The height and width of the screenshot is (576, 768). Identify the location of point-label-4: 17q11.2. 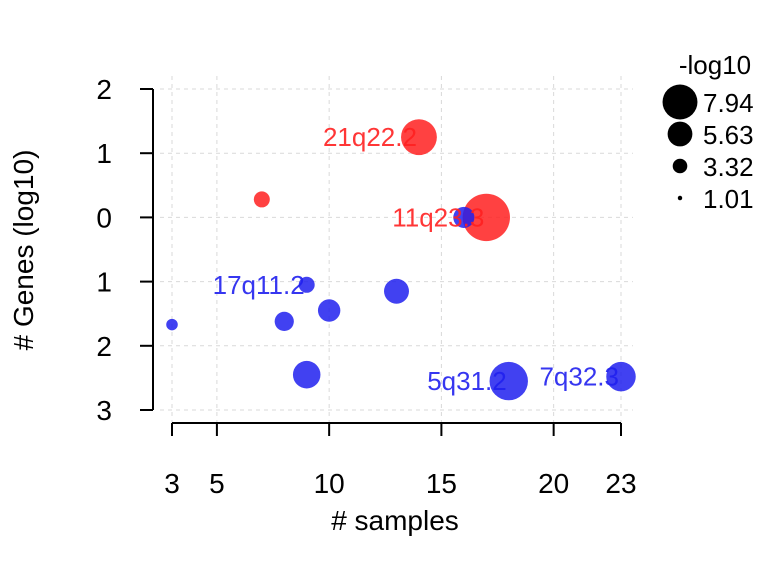
(259, 285).